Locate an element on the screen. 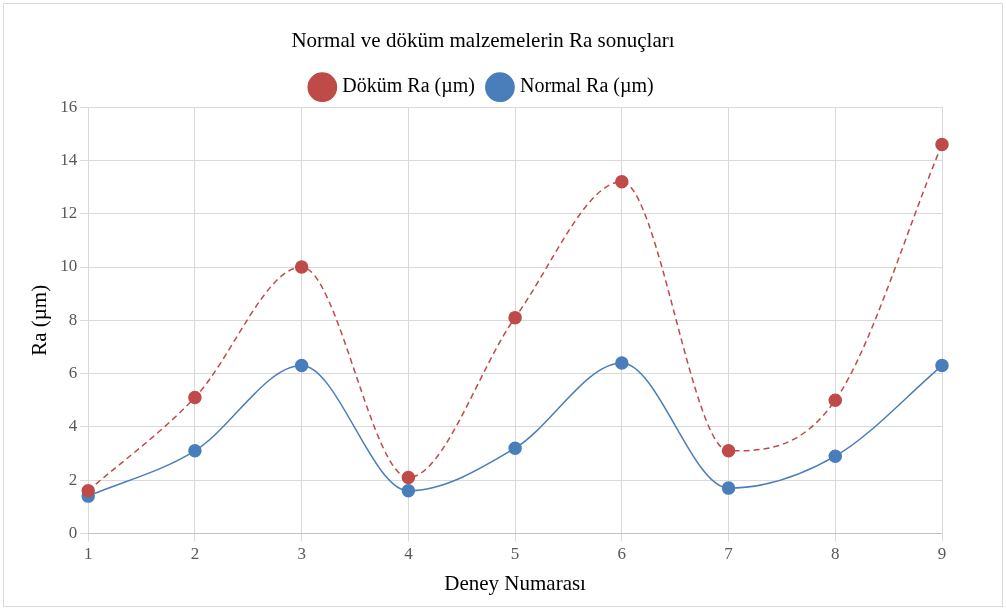 The width and height of the screenshot is (1006, 610). x-tick-label: 3 is located at coordinates (301, 554).